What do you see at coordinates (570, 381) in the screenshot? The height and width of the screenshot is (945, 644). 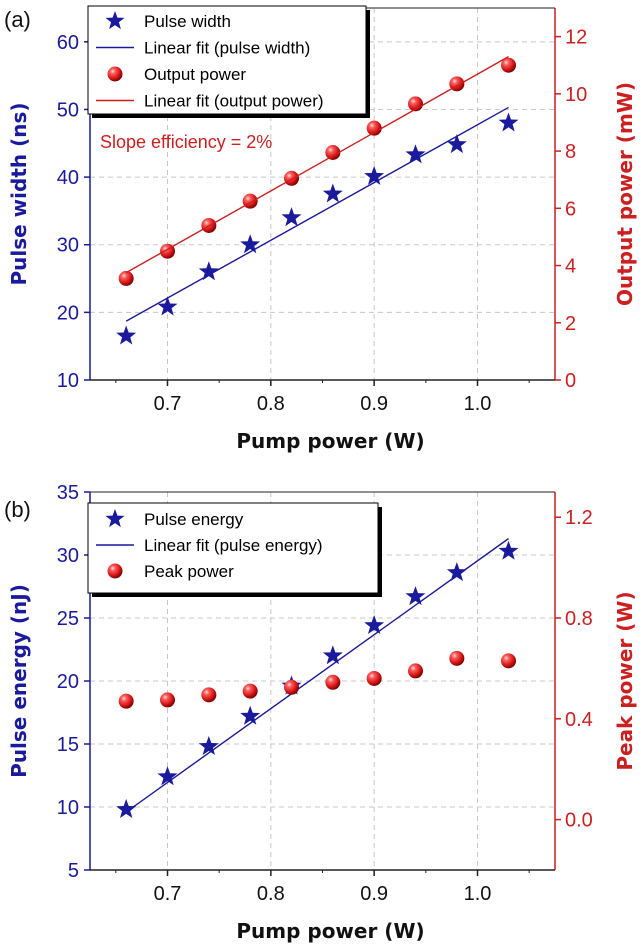 I see `right-y-tick-label: 0` at bounding box center [570, 381].